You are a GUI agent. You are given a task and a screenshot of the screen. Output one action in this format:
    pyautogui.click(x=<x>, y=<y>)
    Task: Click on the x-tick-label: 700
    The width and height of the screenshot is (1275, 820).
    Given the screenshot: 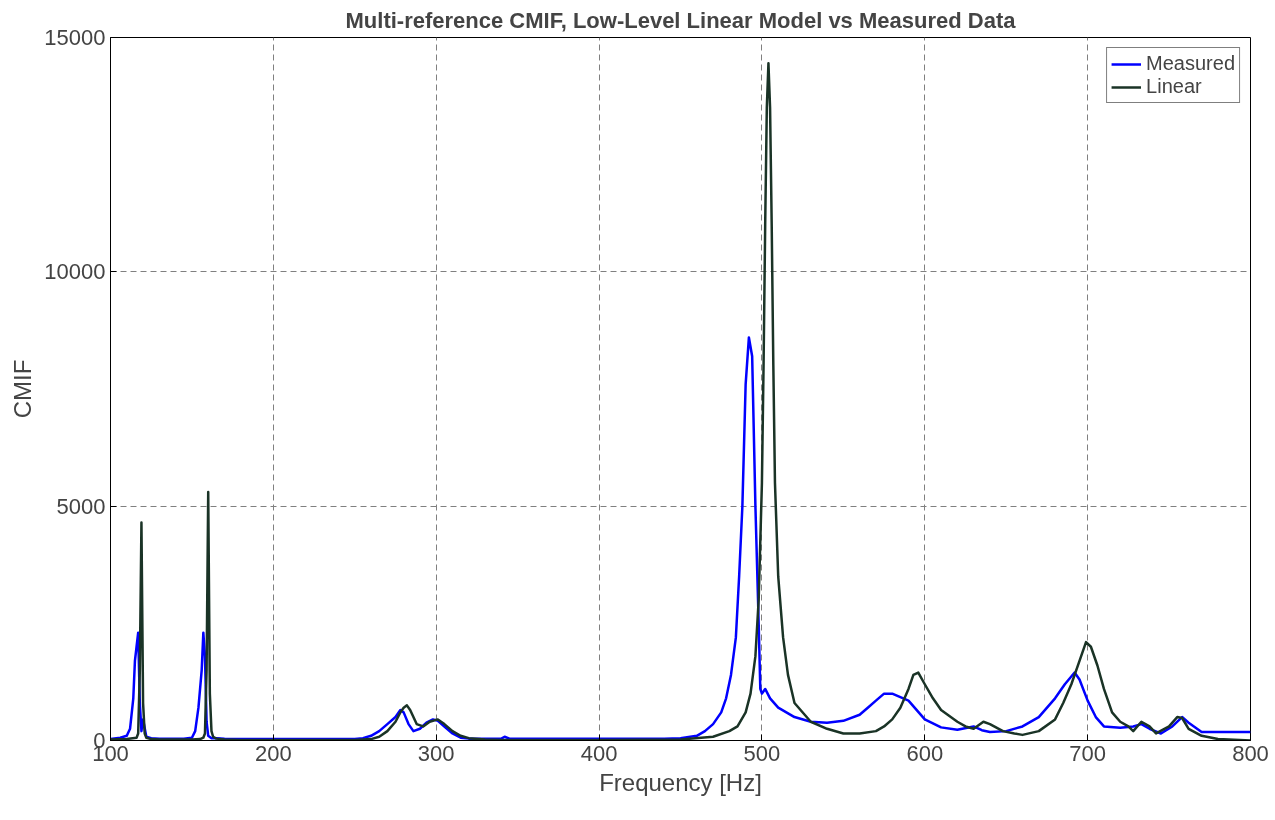 What is the action you would take?
    pyautogui.click(x=1088, y=753)
    